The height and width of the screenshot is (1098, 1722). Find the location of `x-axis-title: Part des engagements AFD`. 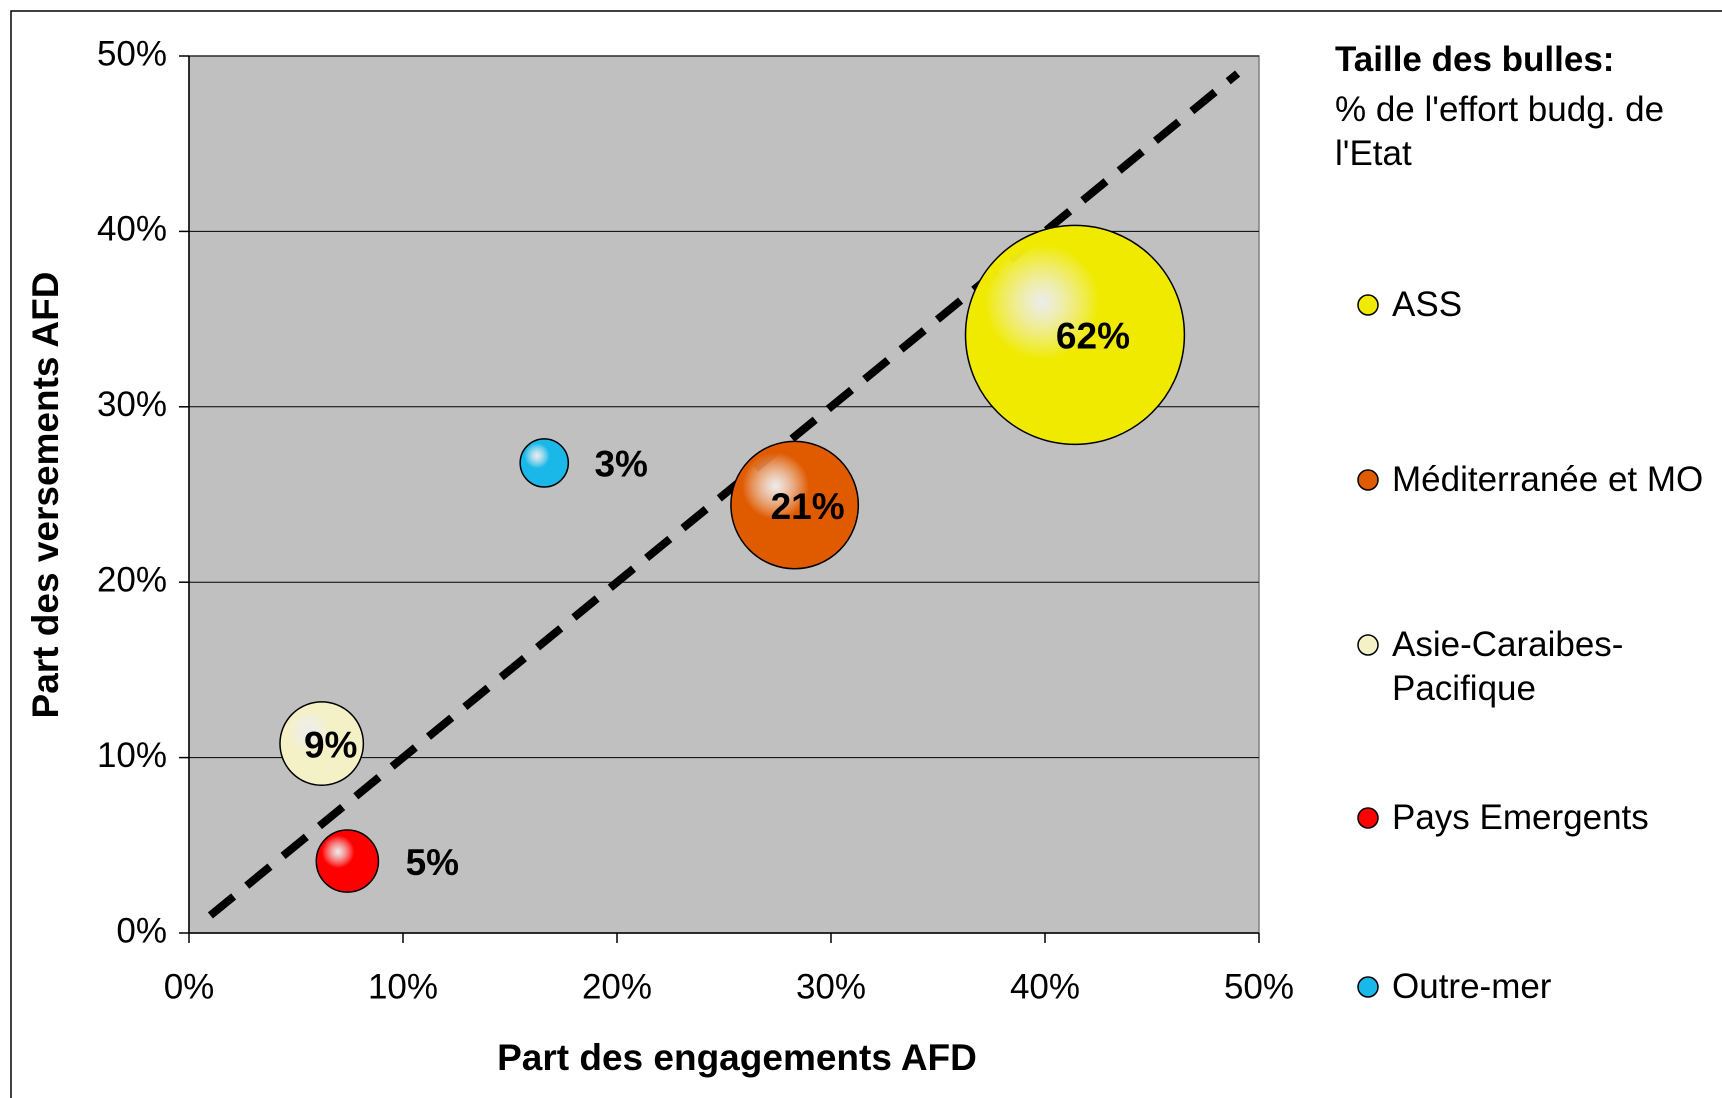

x-axis-title: Part des engagements AFD is located at coordinates (737, 1057).